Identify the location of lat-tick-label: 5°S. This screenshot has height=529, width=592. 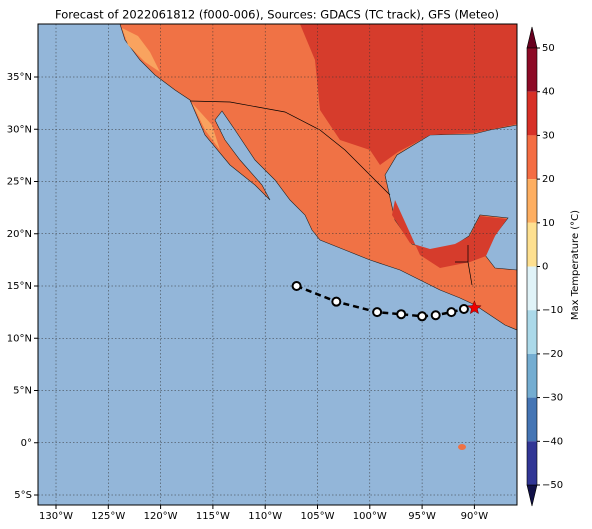
(23, 495).